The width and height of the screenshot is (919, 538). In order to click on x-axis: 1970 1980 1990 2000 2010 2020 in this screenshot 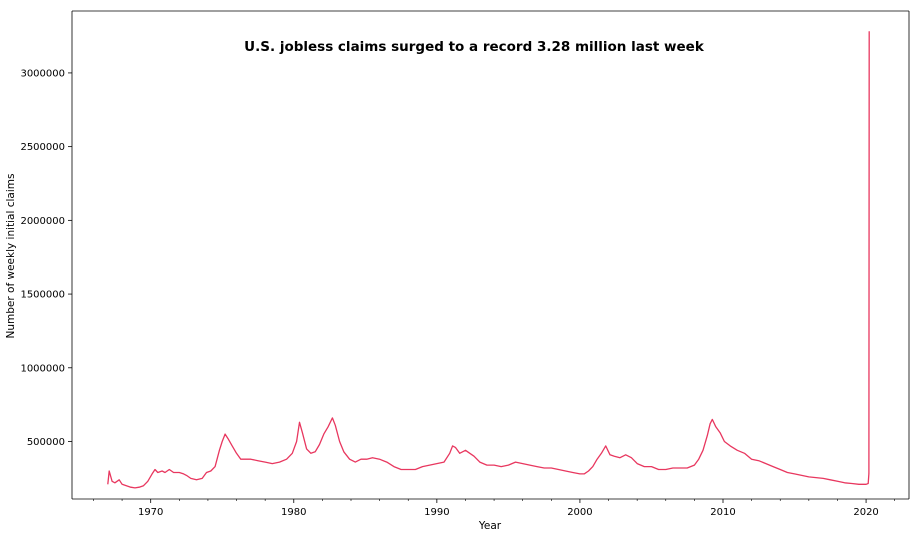, I will do `click(494, 508)`.